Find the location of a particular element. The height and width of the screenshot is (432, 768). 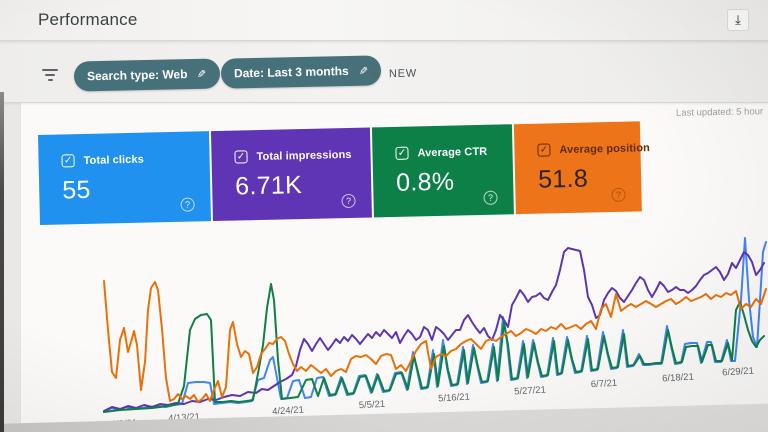

card-value: 51.8 is located at coordinates (563, 179).